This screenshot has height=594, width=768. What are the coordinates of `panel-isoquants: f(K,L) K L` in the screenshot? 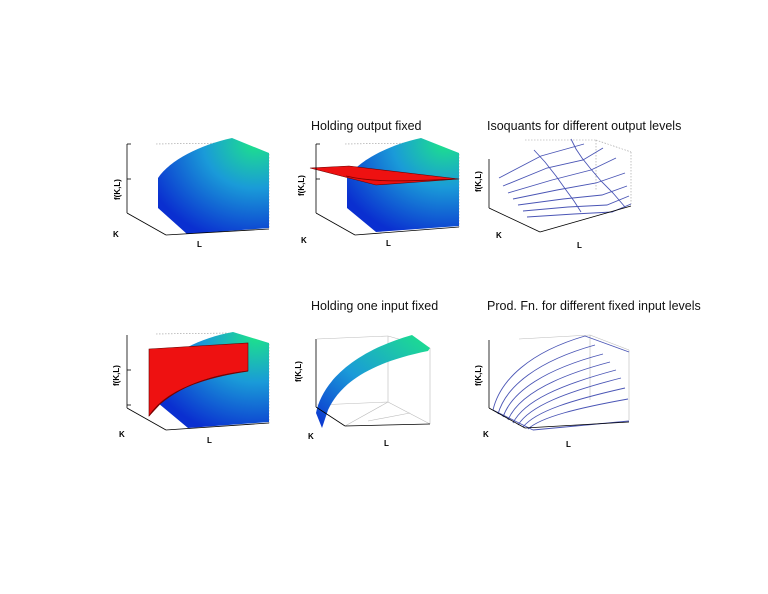 It's located at (553, 194).